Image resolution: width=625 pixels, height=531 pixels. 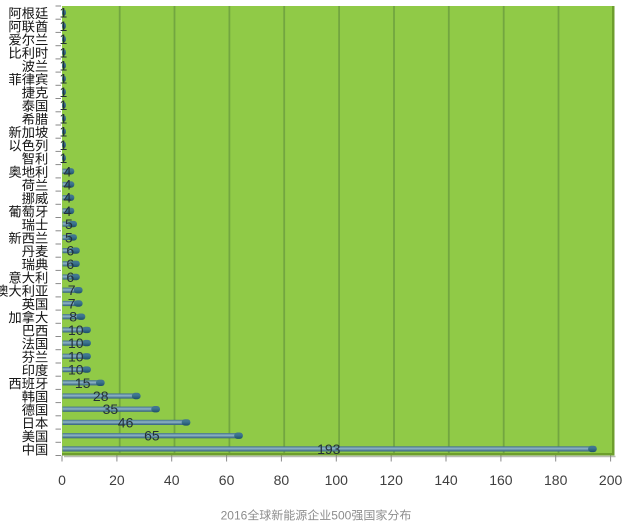 I want to click on svg-text: 60, so click(x=227, y=480).